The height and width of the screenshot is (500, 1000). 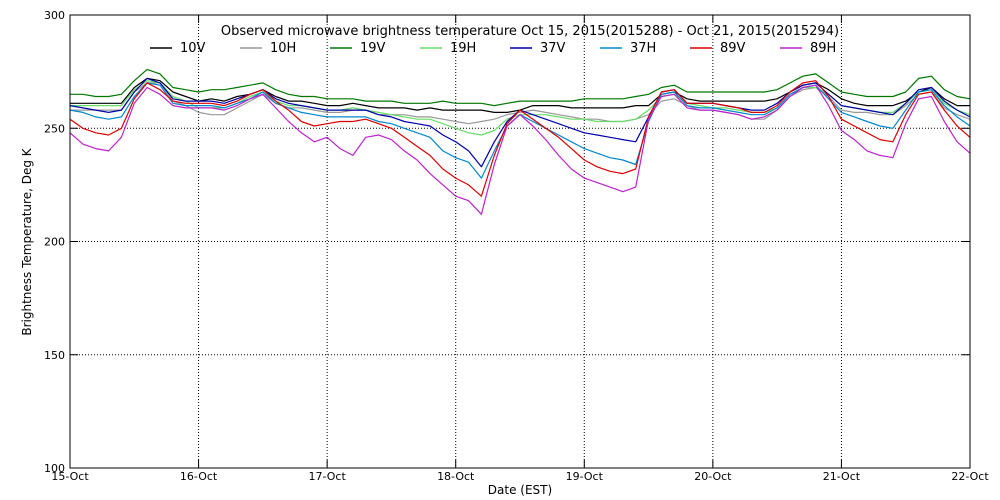 I want to click on x-tick-label: 22-Oct, so click(x=970, y=476).